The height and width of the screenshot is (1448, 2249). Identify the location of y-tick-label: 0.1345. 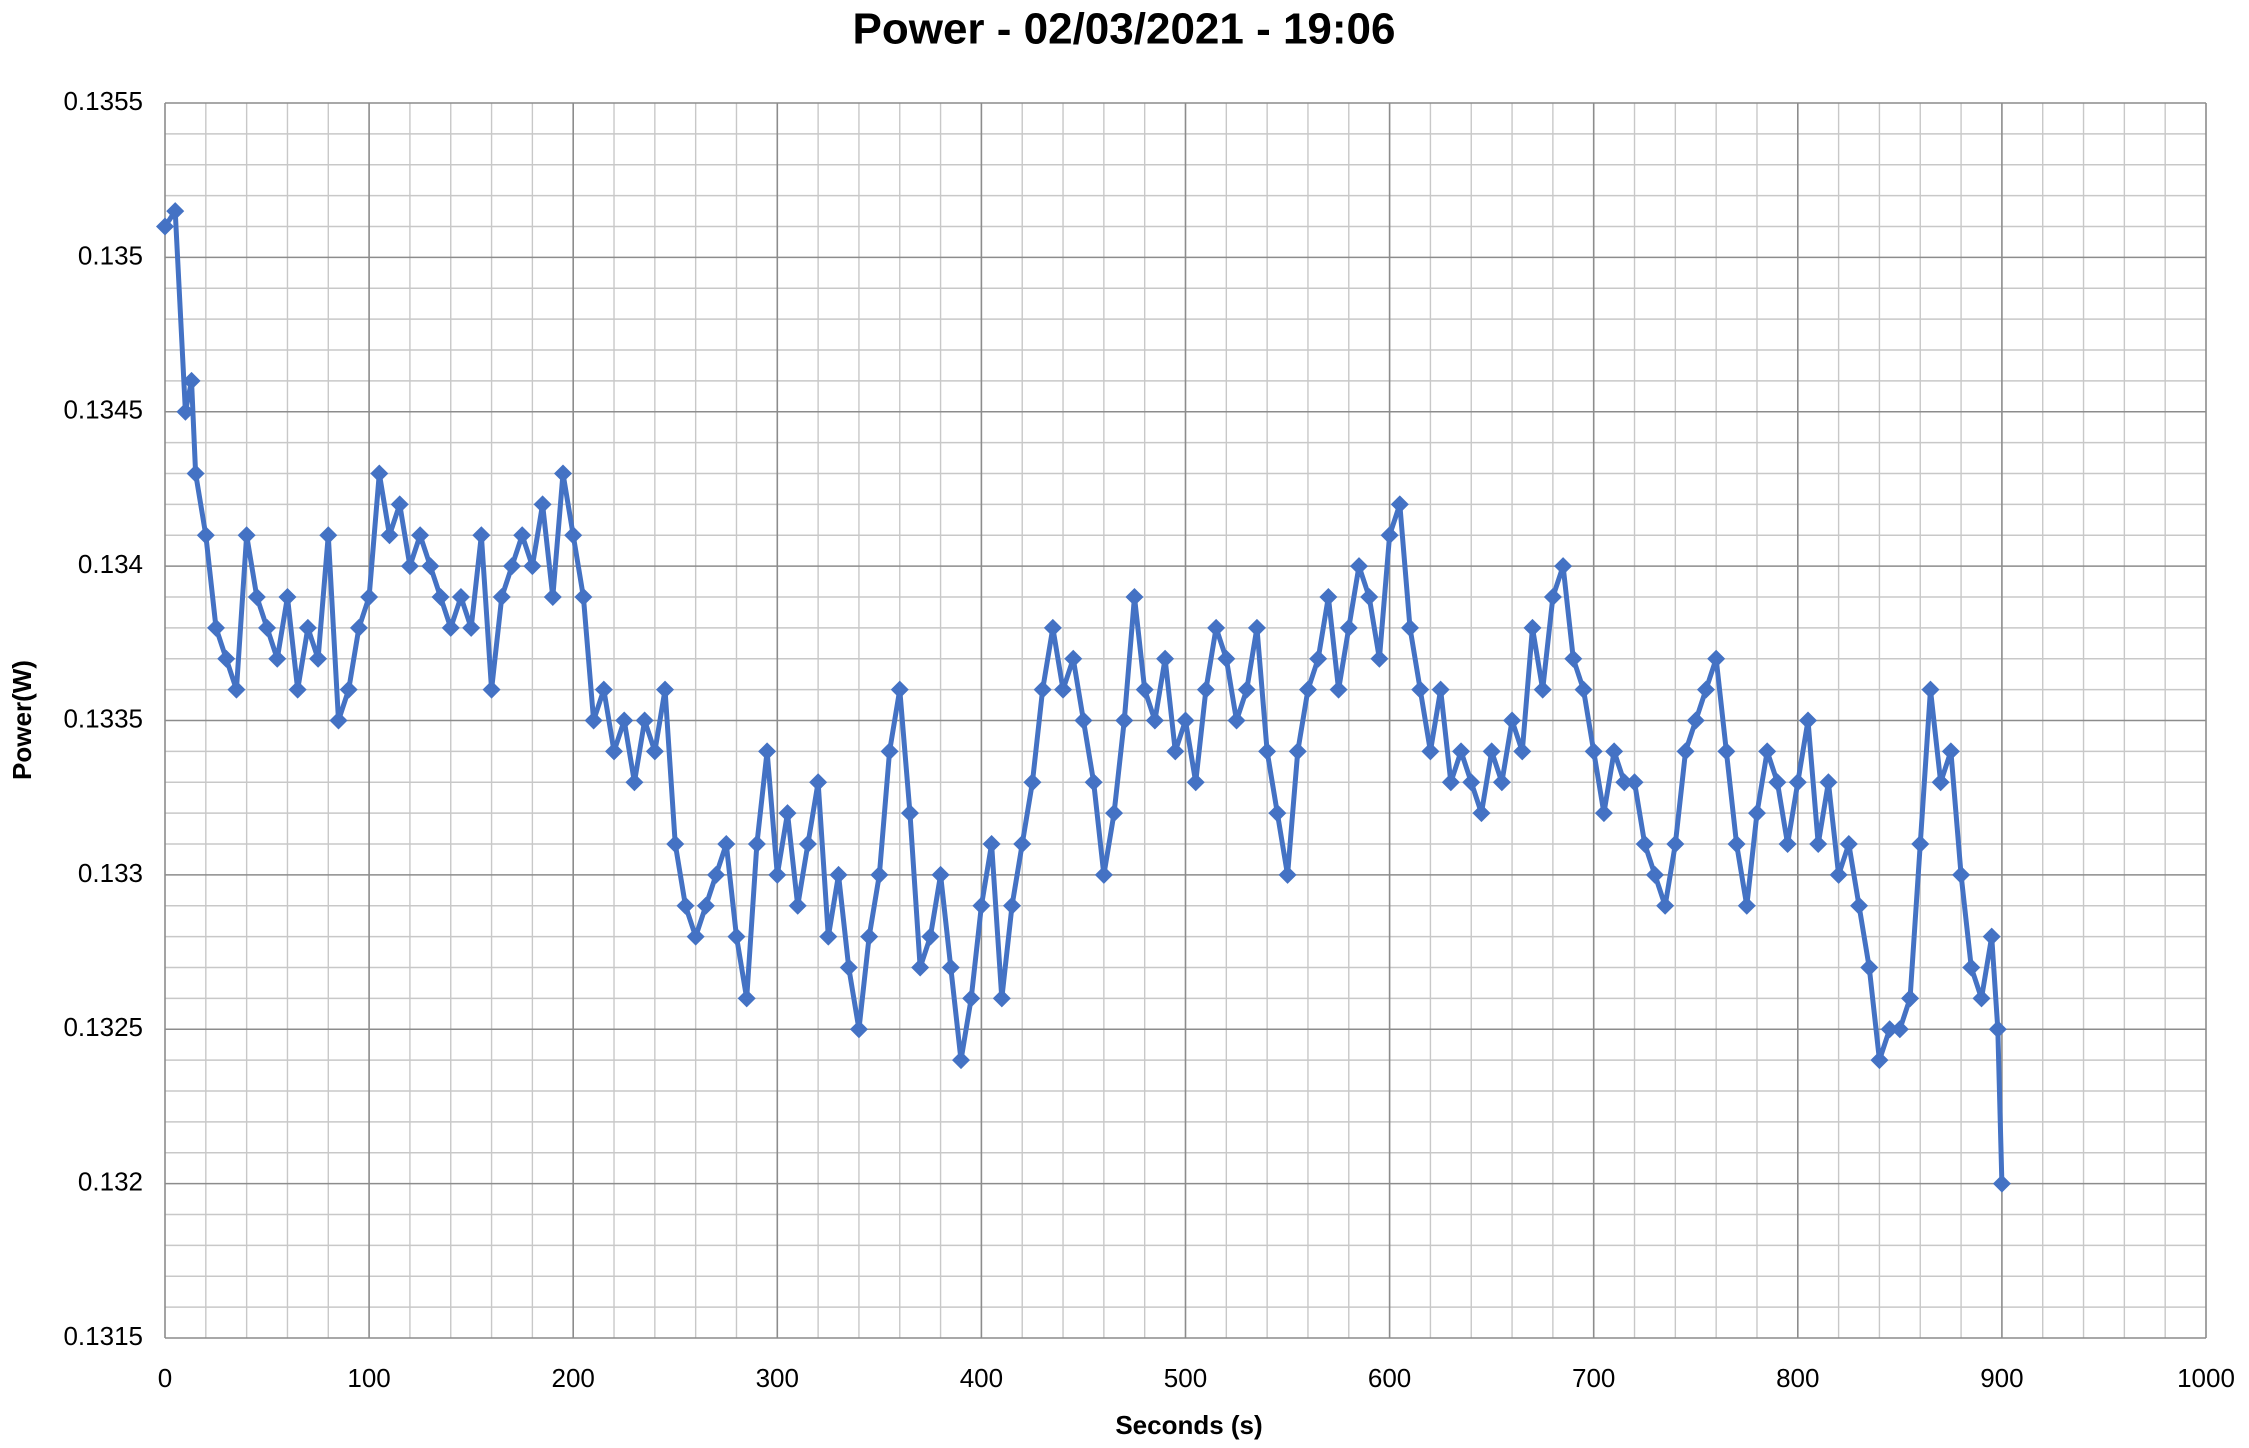
(103, 410).